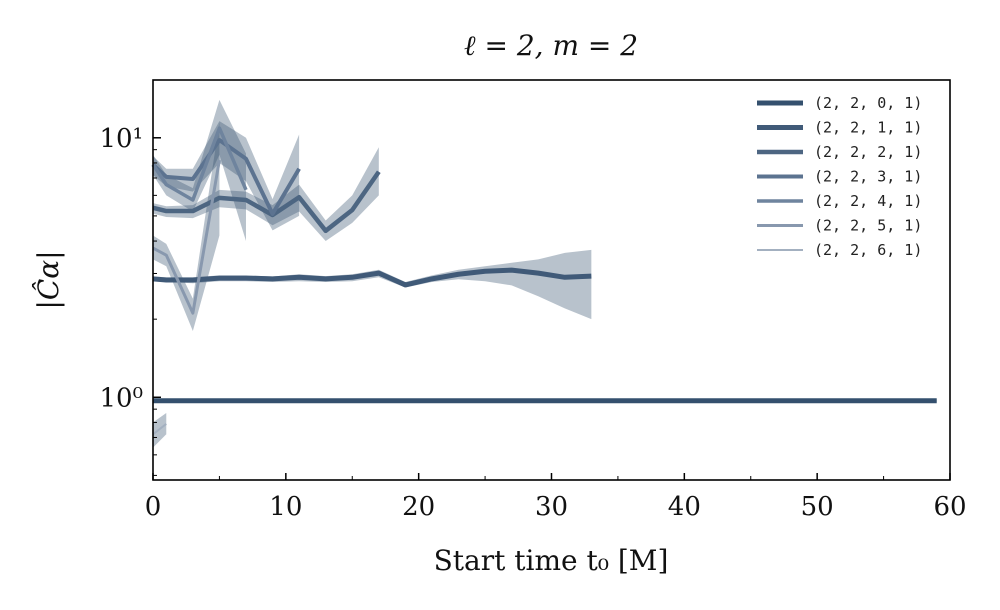  Describe the element at coordinates (285, 507) in the screenshot. I see `x-tick-label-1: 10` at that location.